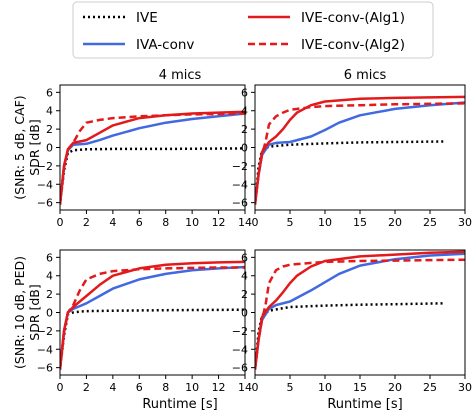 The image size is (474, 413). Describe the element at coordinates (27, 147) in the screenshot. I see `y-axis-label-row-0: (SNR: 5 dB, CAF)SDR [dB]` at that location.